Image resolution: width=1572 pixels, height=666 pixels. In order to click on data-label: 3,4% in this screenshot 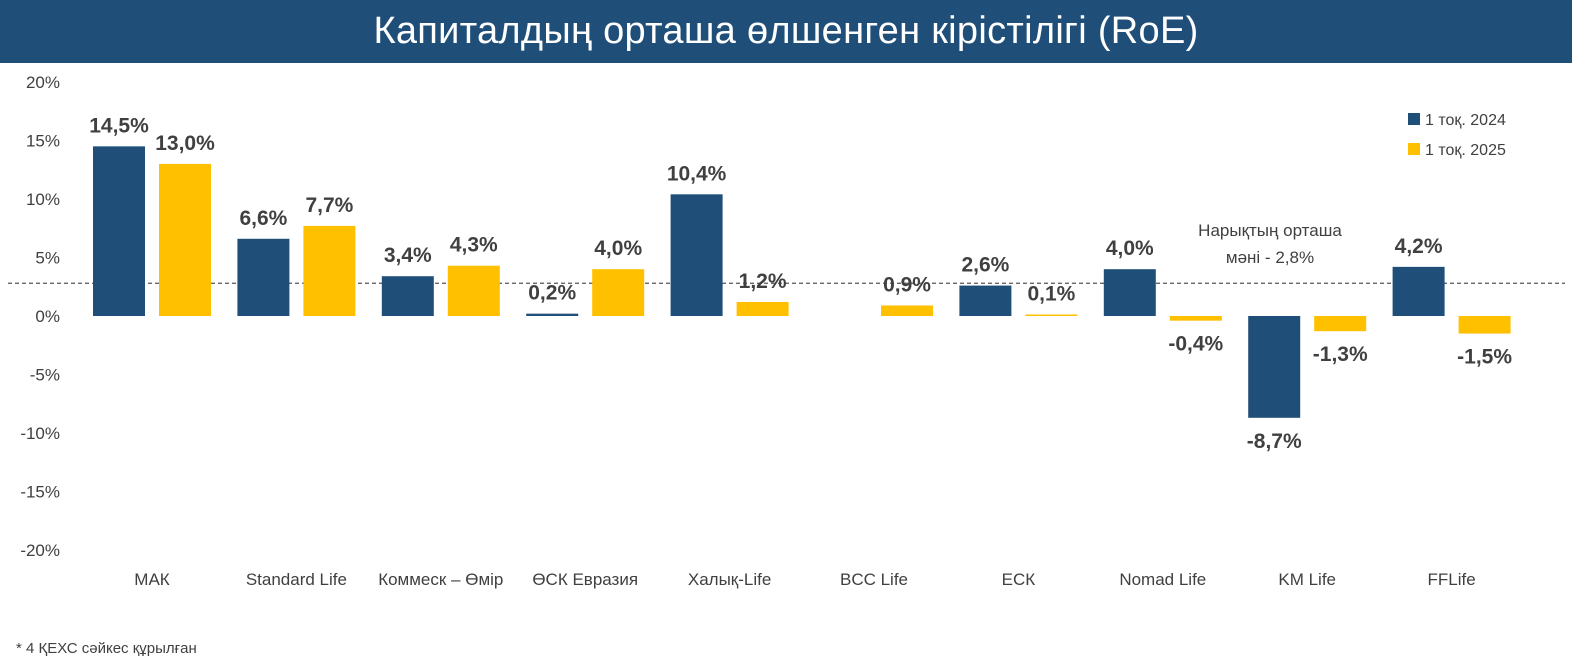, I will do `click(408, 255)`.